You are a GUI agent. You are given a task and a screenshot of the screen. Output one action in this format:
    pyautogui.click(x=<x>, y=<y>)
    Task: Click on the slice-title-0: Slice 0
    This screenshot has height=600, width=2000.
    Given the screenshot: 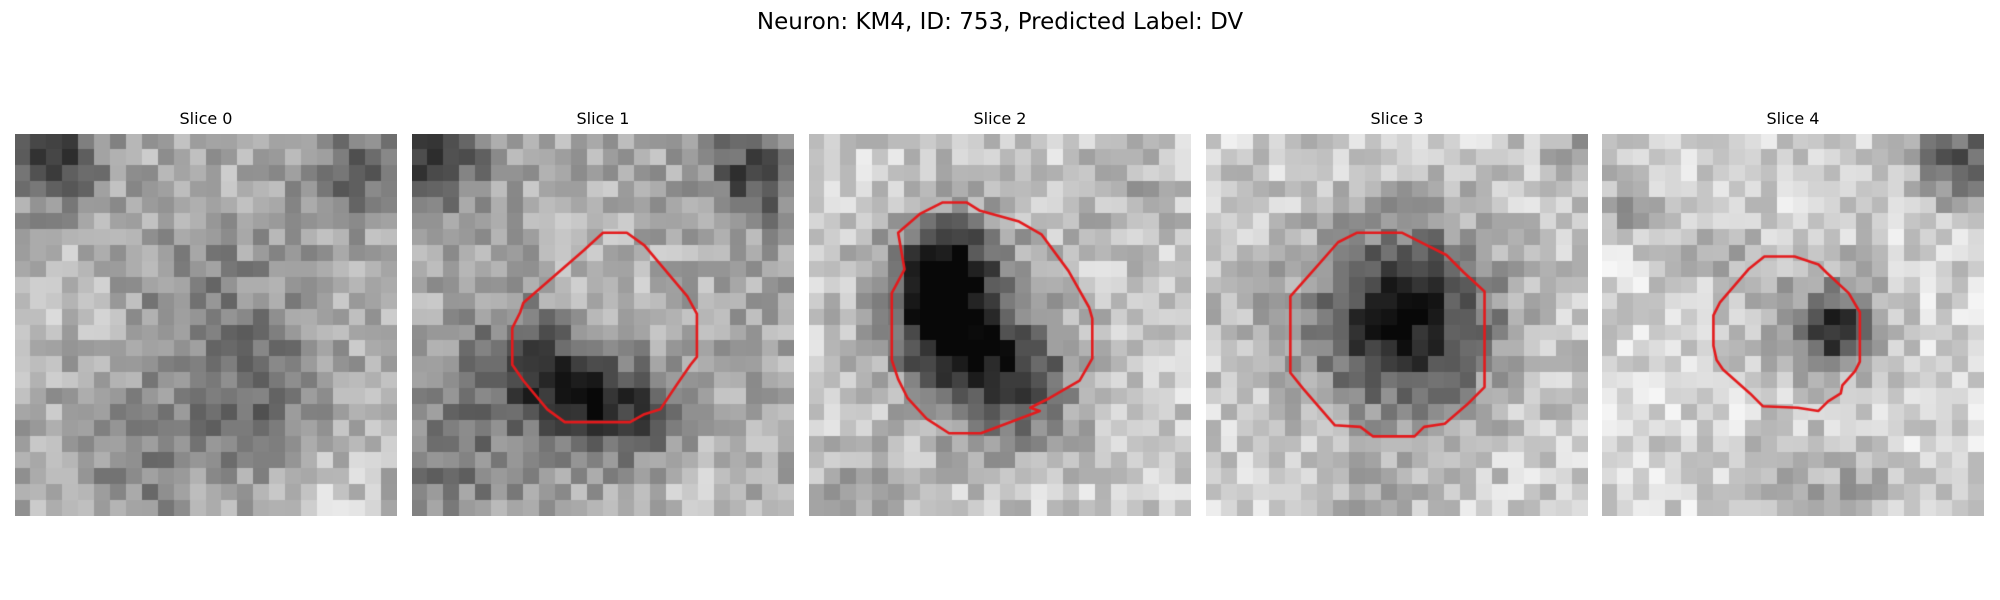 What is the action you would take?
    pyautogui.click(x=206, y=118)
    